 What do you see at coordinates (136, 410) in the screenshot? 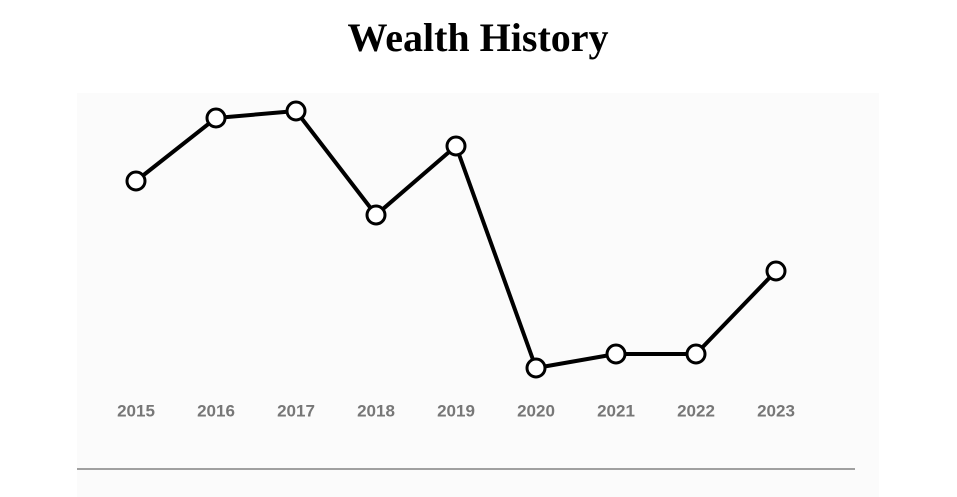
I see `x-tick-label: 2015` at bounding box center [136, 410].